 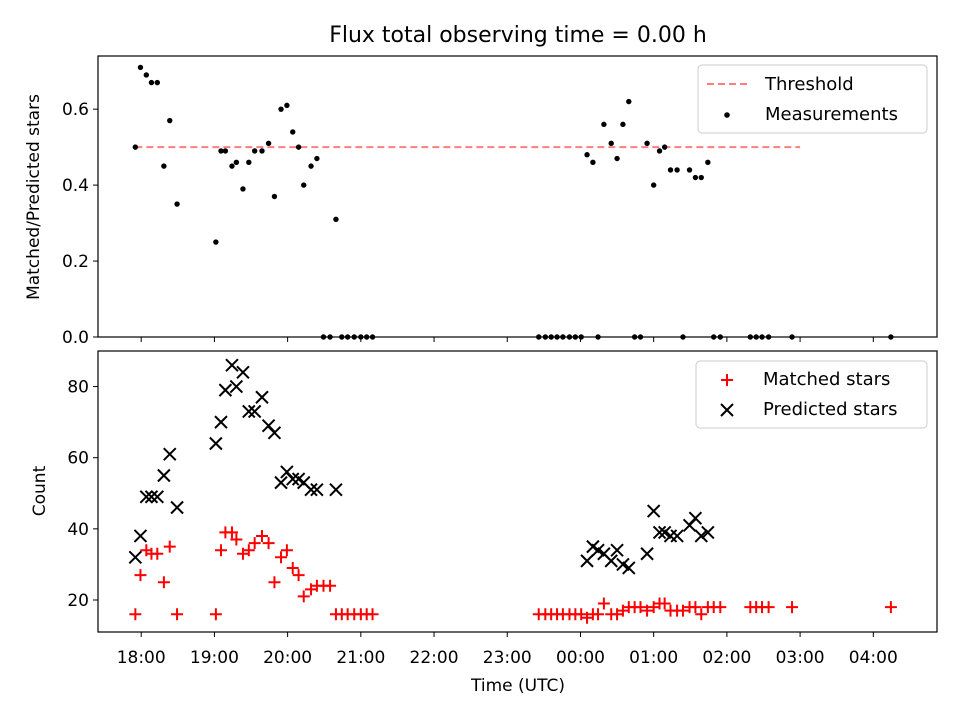 I want to click on count-y-tick-label: 20, so click(x=78, y=601).